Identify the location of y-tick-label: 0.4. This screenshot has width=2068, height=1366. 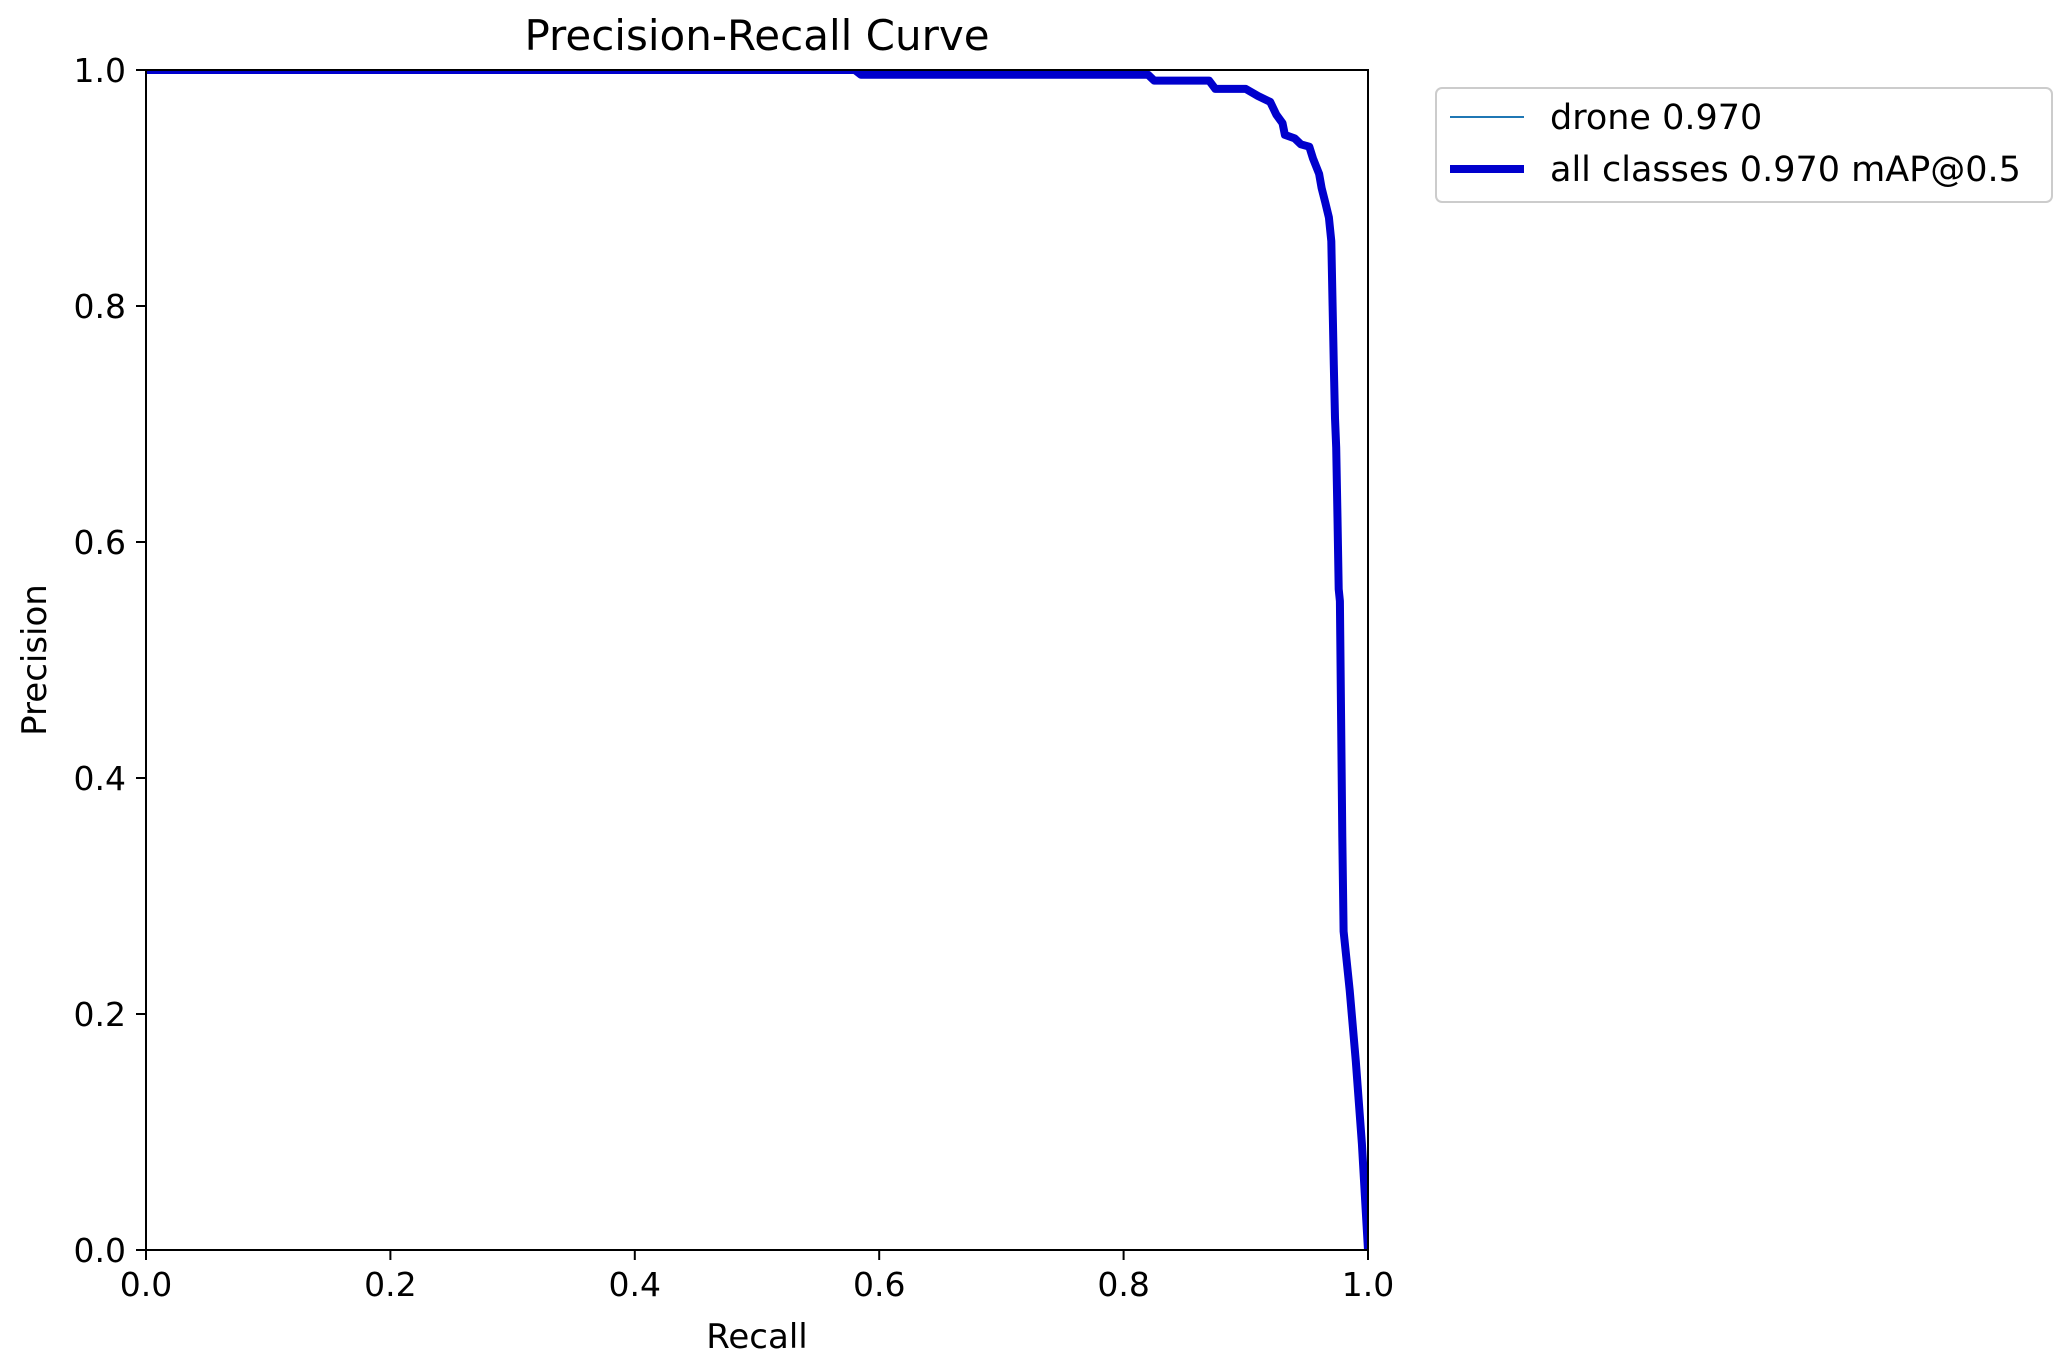
(100, 778).